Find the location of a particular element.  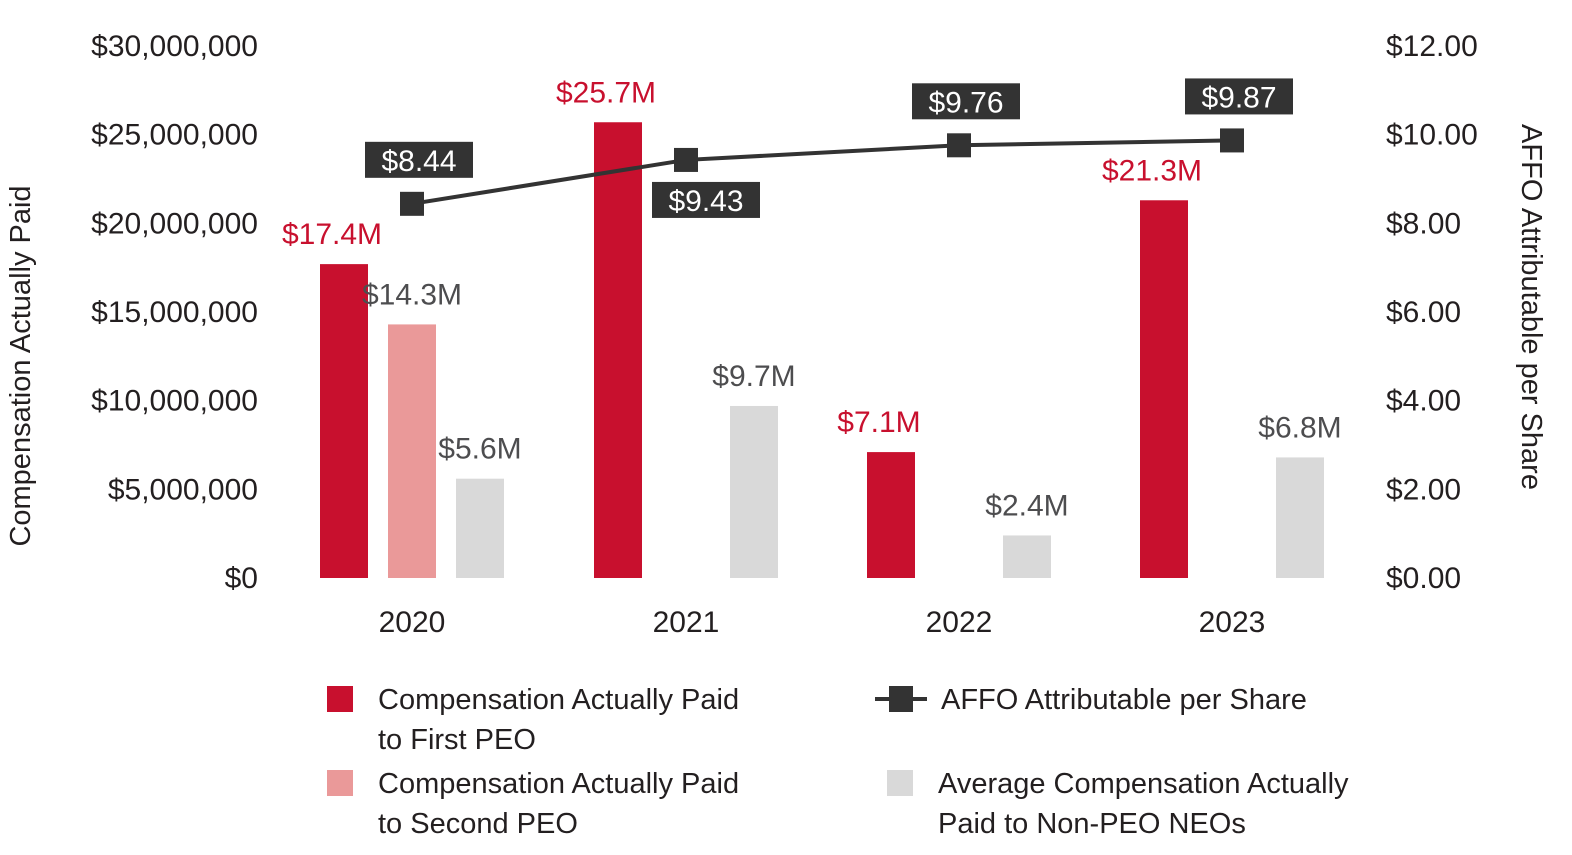

affo-value-label: $9.76 is located at coordinates (965, 102).